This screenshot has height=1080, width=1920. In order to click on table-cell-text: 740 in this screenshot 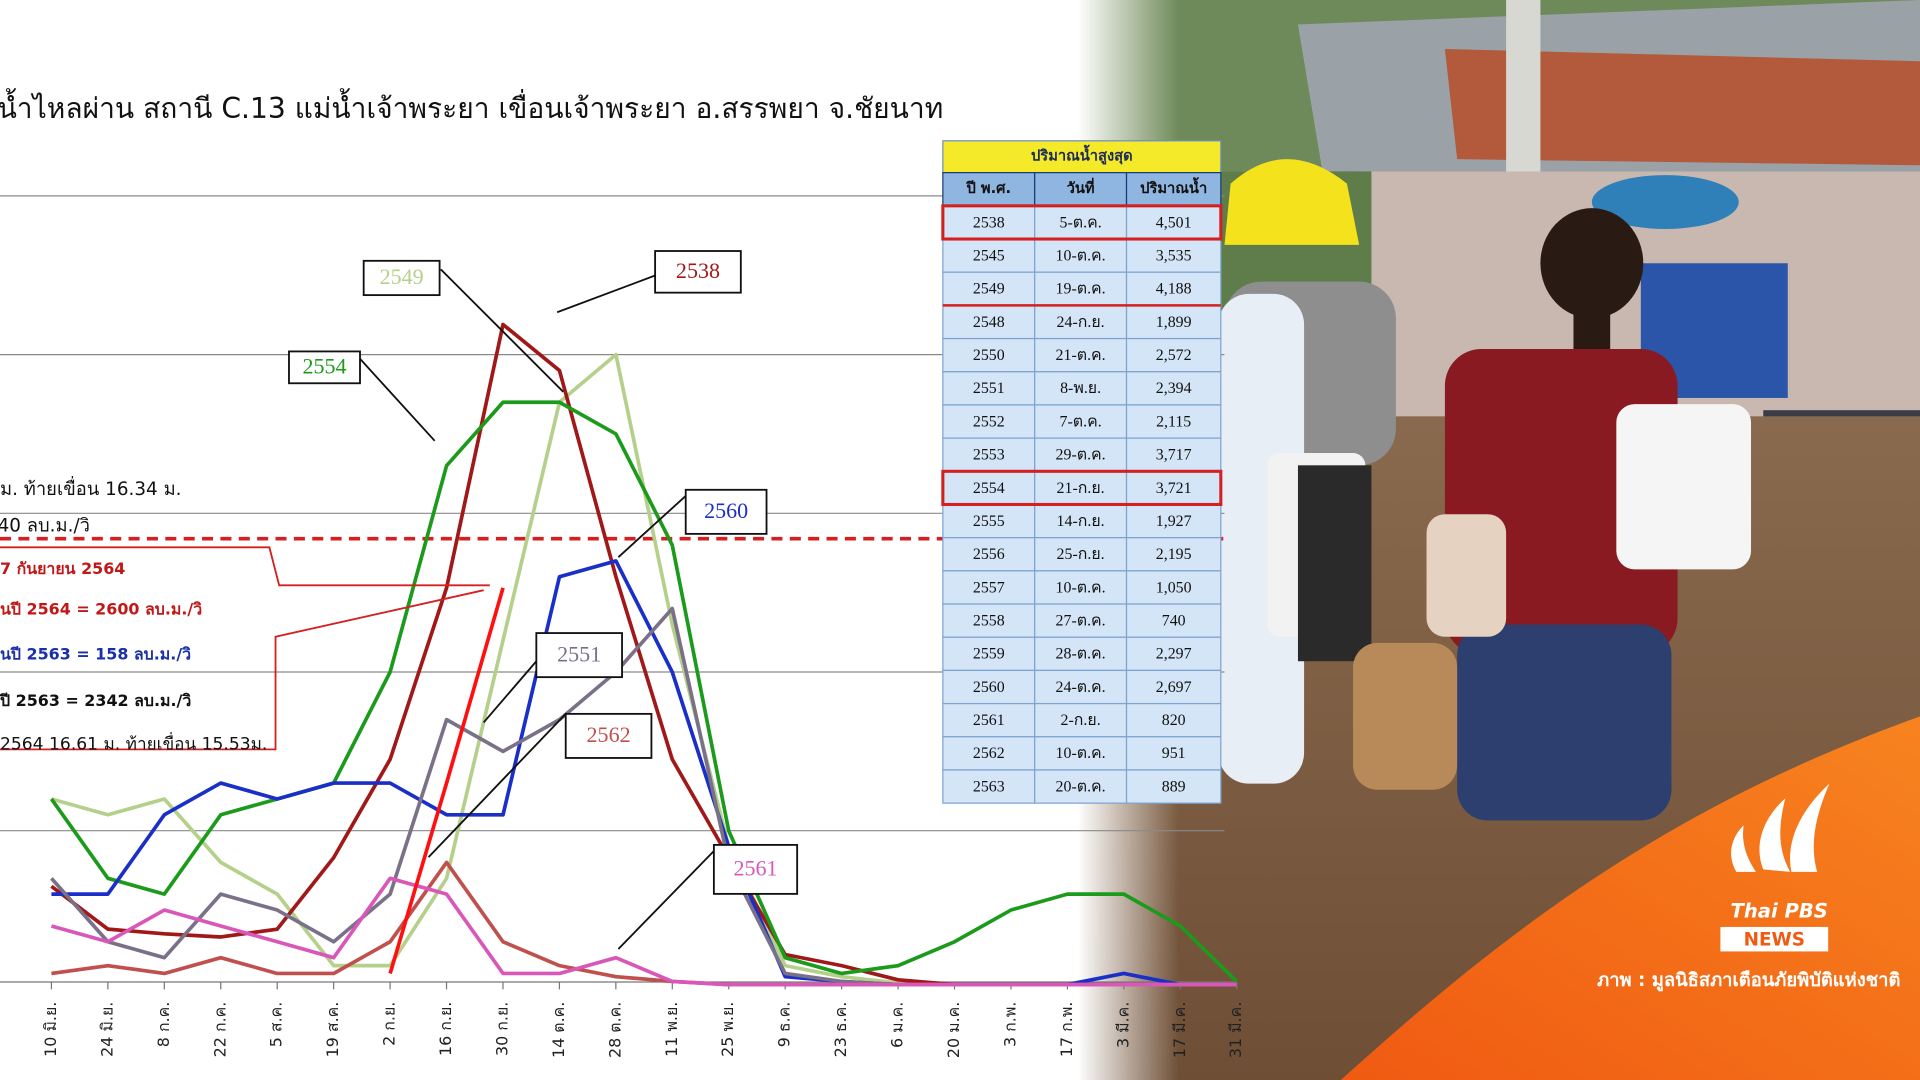, I will do `click(1174, 621)`.